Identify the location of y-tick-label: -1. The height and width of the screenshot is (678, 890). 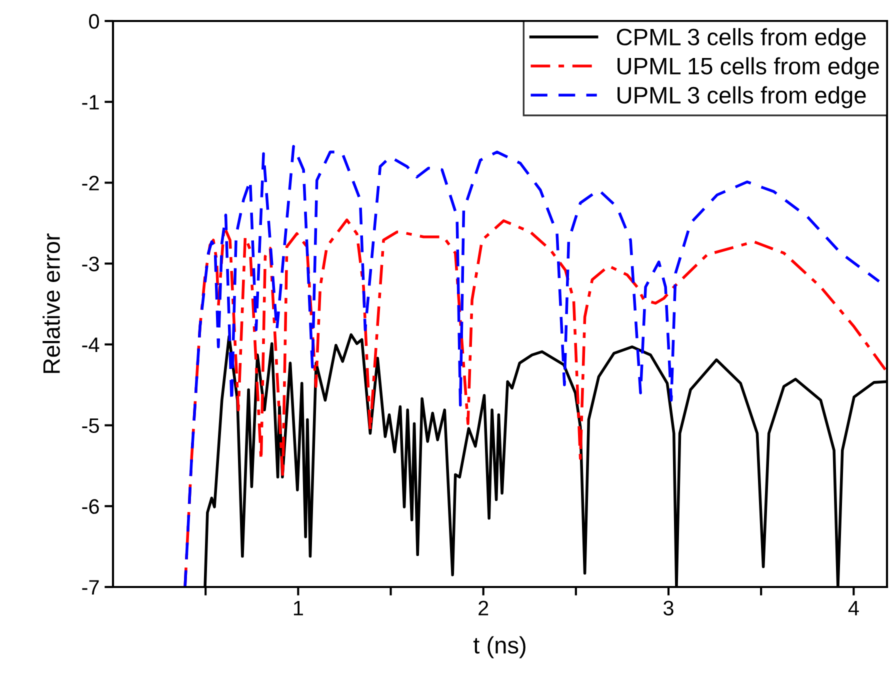
(90, 102).